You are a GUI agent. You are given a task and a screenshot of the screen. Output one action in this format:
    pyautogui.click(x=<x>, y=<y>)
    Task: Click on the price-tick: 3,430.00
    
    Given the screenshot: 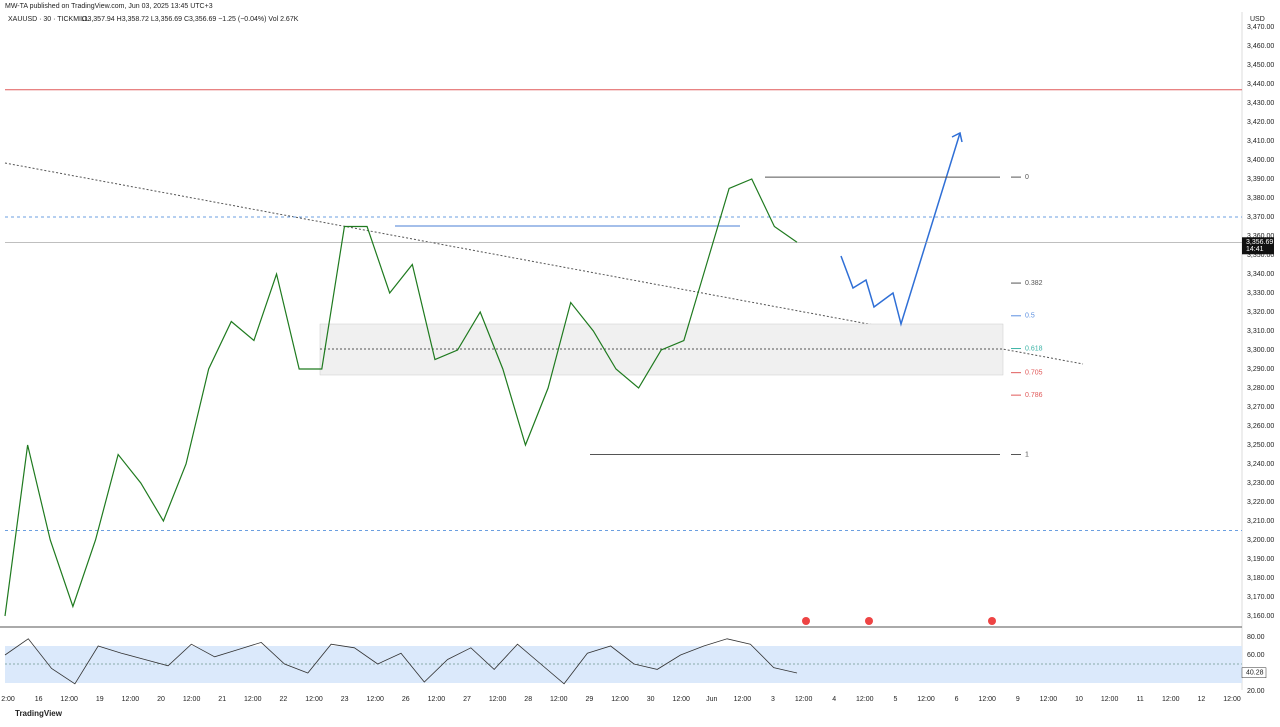 What is the action you would take?
    pyautogui.click(x=1260, y=103)
    